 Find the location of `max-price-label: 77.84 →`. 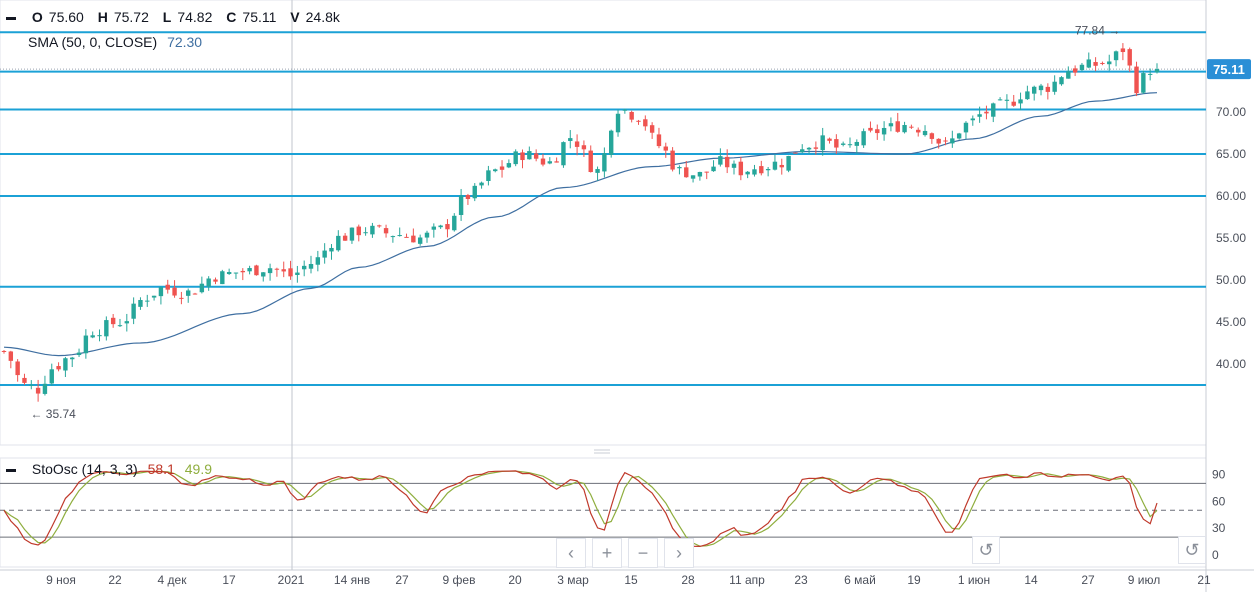

max-price-label: 77.84 → is located at coordinates (1097, 31).